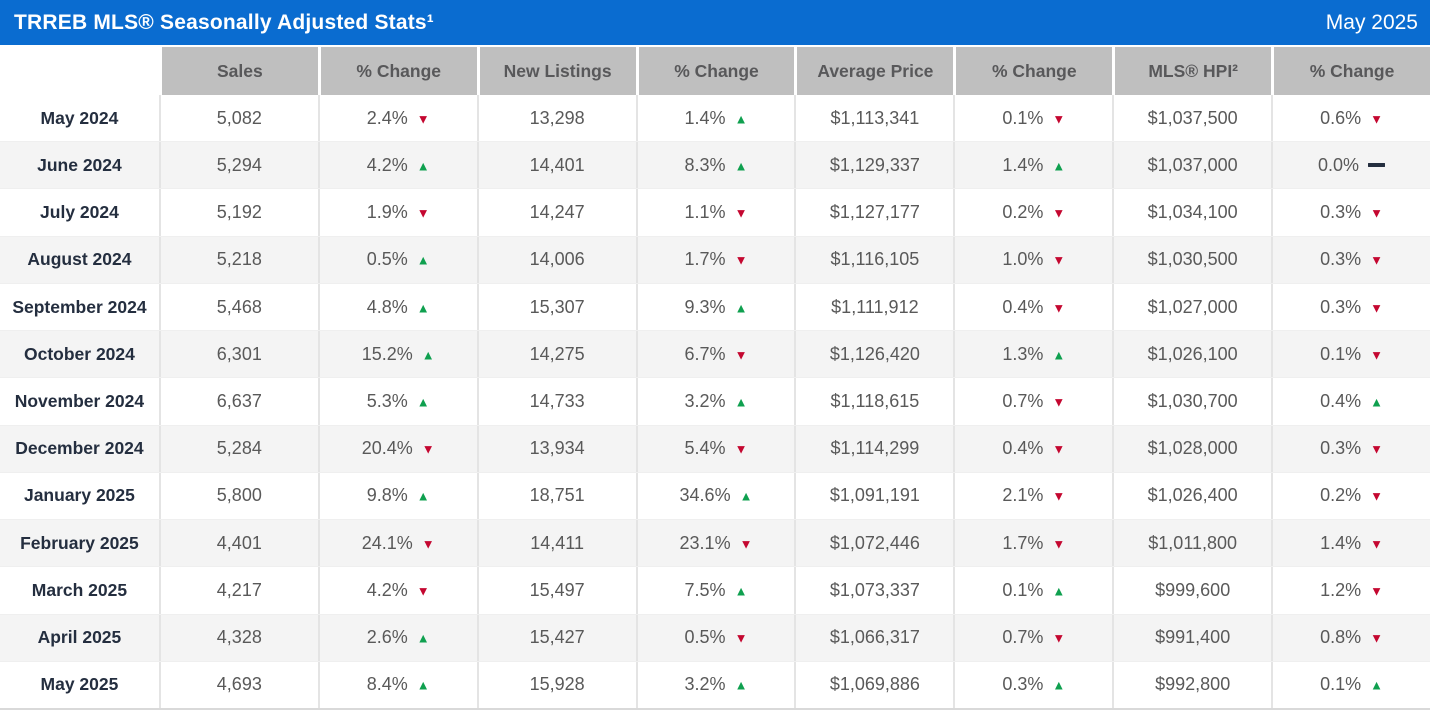 The image size is (1430, 710). I want to click on cell-value: $1,073,337, so click(874, 589).